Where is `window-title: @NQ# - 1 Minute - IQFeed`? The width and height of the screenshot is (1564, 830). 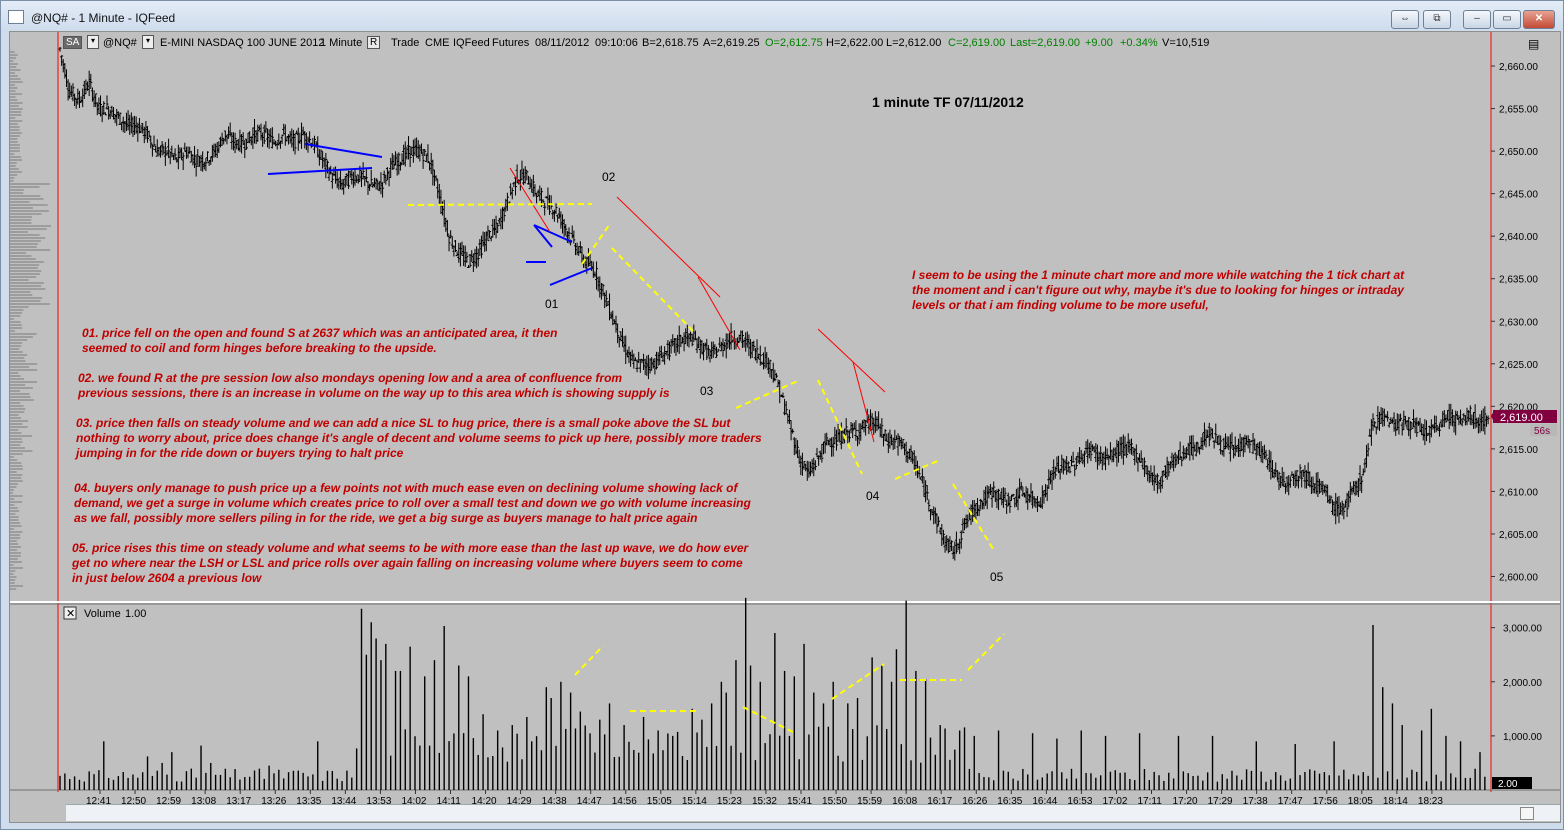 window-title: @NQ# - 1 Minute - IQFeed is located at coordinates (103, 18).